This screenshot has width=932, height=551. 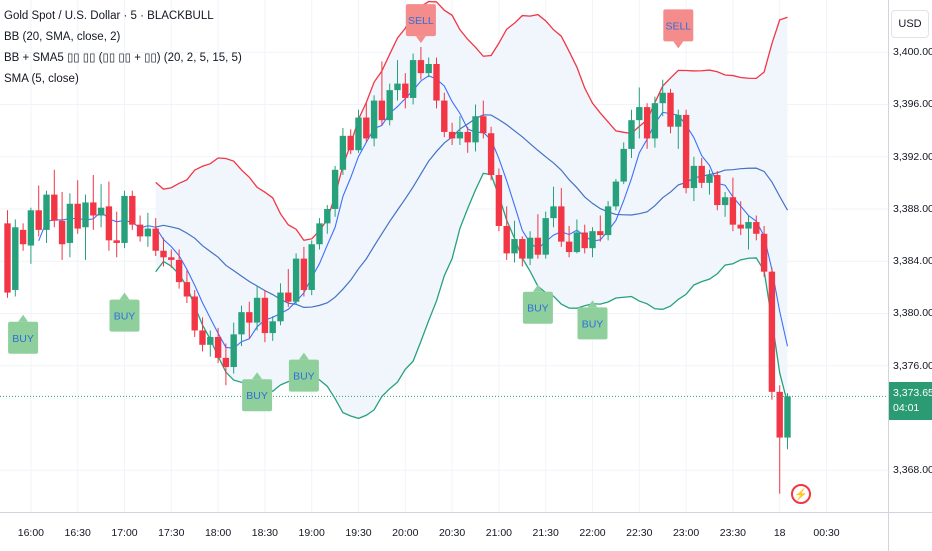 What do you see at coordinates (912, 208) in the screenshot?
I see `price-tick-label: 3,388.00` at bounding box center [912, 208].